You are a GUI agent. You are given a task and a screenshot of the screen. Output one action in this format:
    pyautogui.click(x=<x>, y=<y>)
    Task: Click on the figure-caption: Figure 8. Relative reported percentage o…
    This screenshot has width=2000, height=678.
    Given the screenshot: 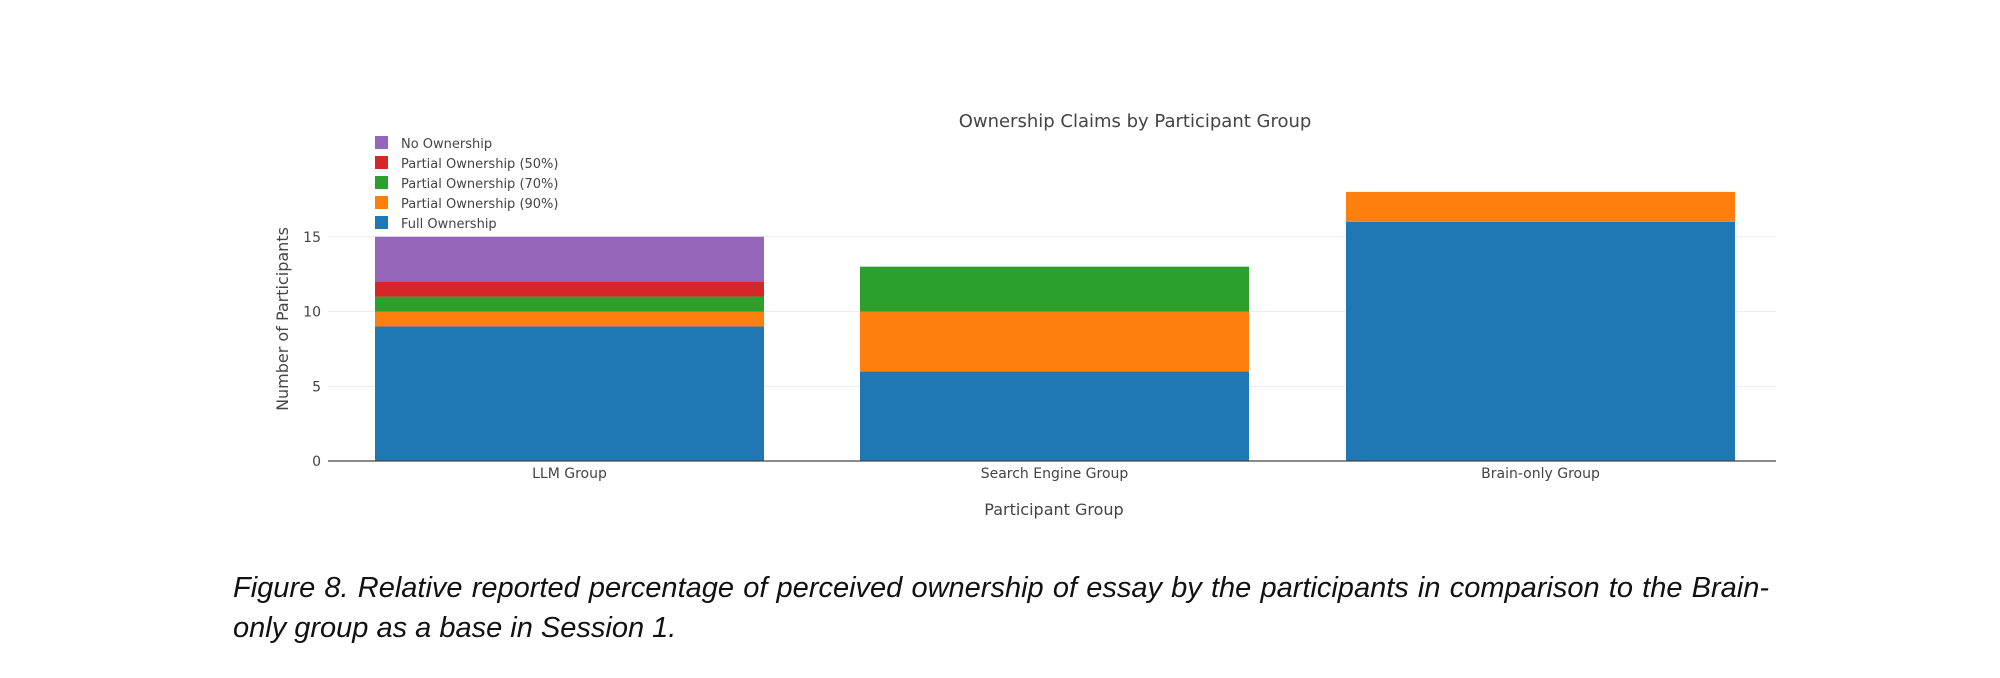 What is the action you would take?
    pyautogui.click(x=1001, y=608)
    